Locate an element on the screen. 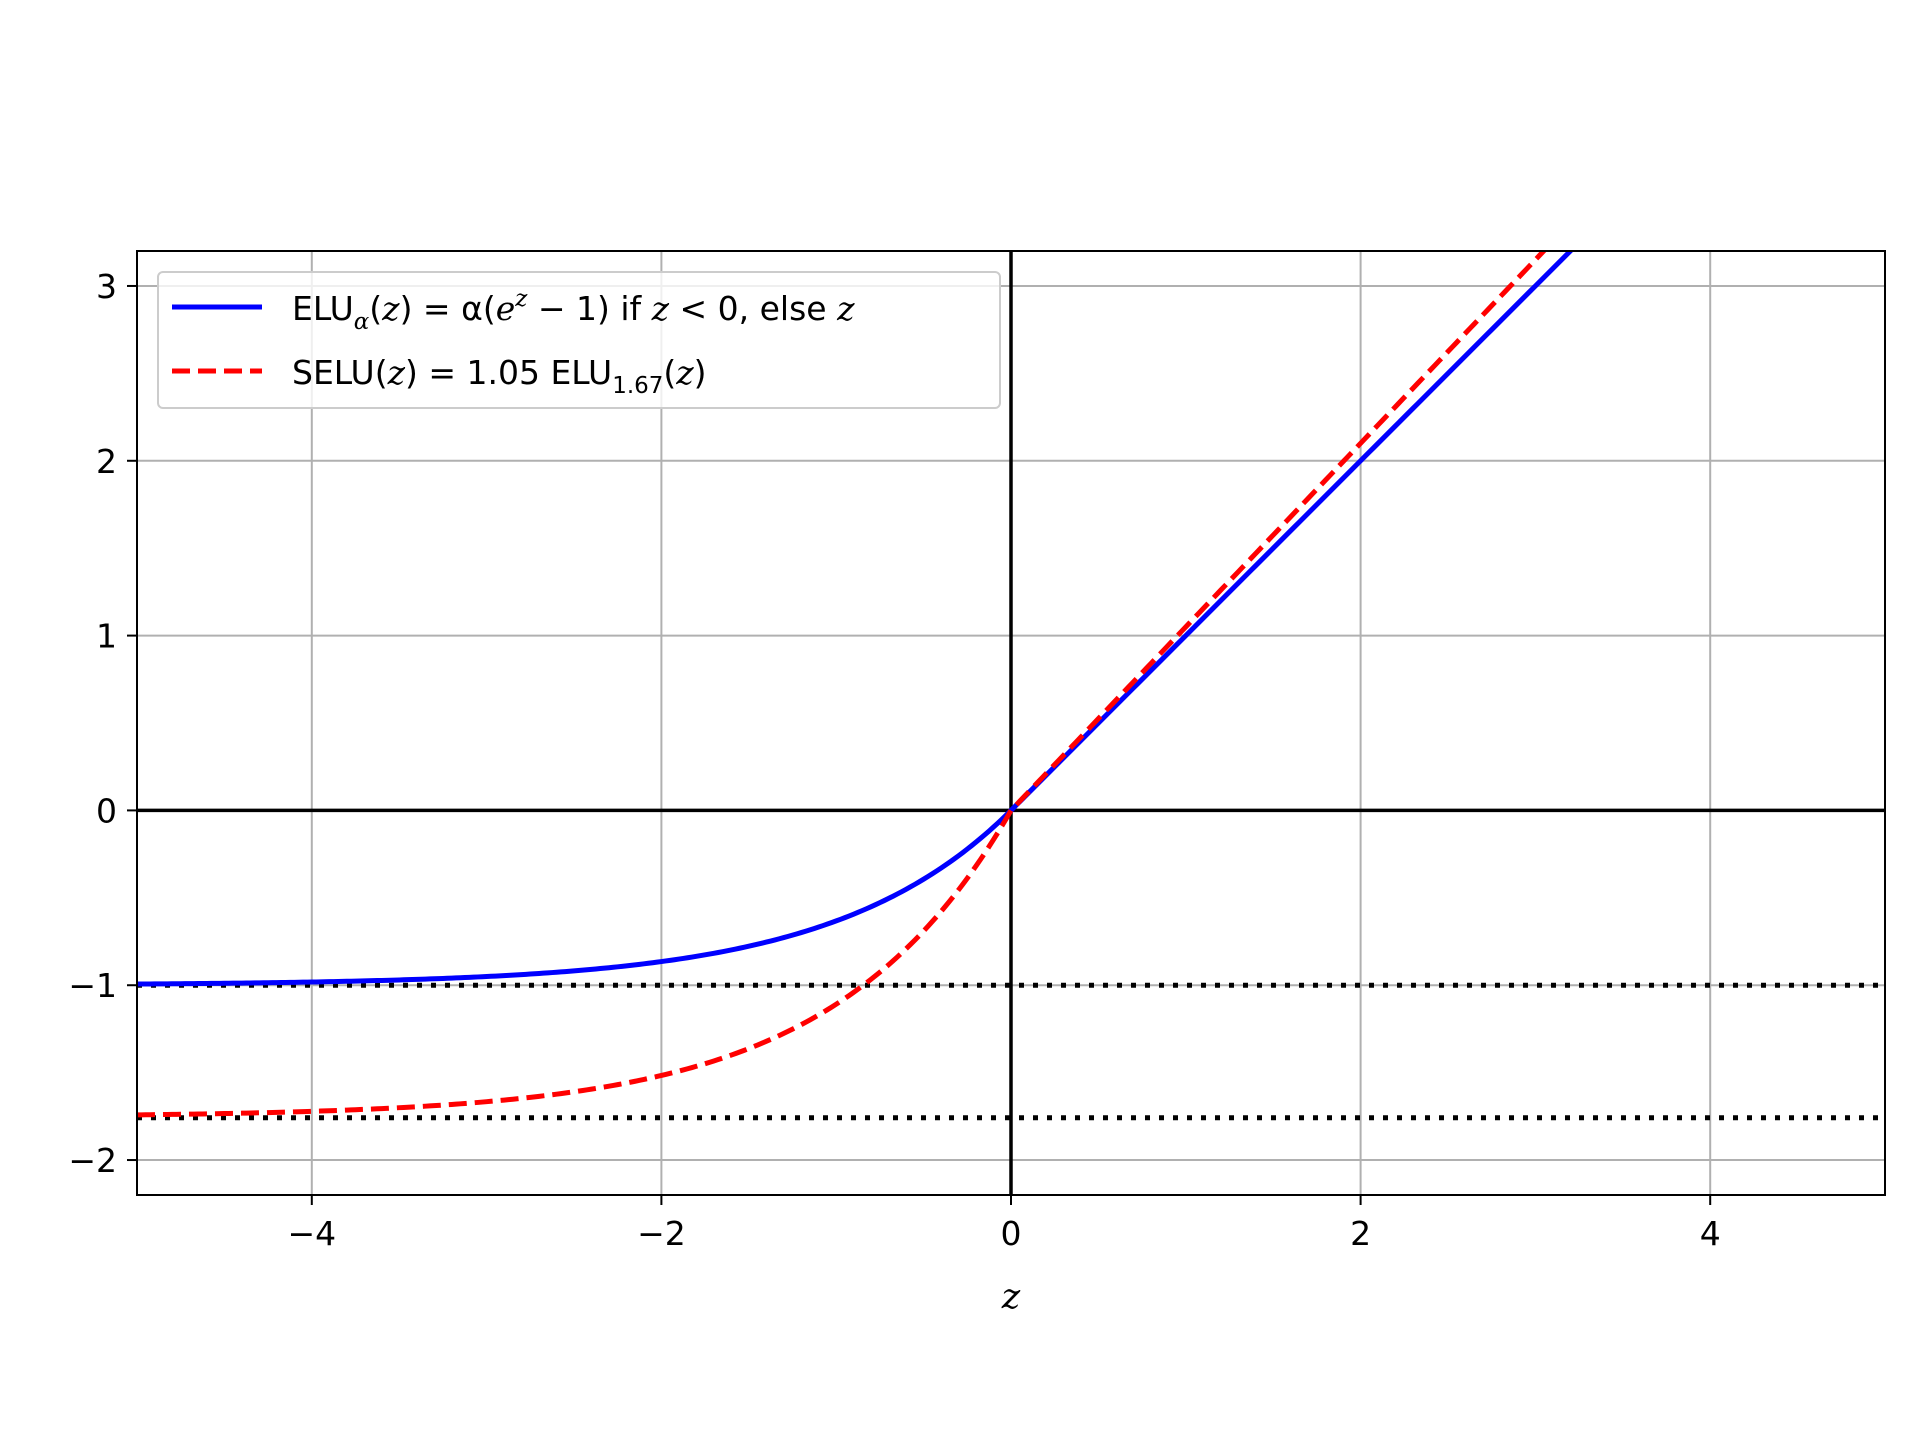 This screenshot has width=1920, height=1440. legend-selu-close: ) is located at coordinates (700, 372).